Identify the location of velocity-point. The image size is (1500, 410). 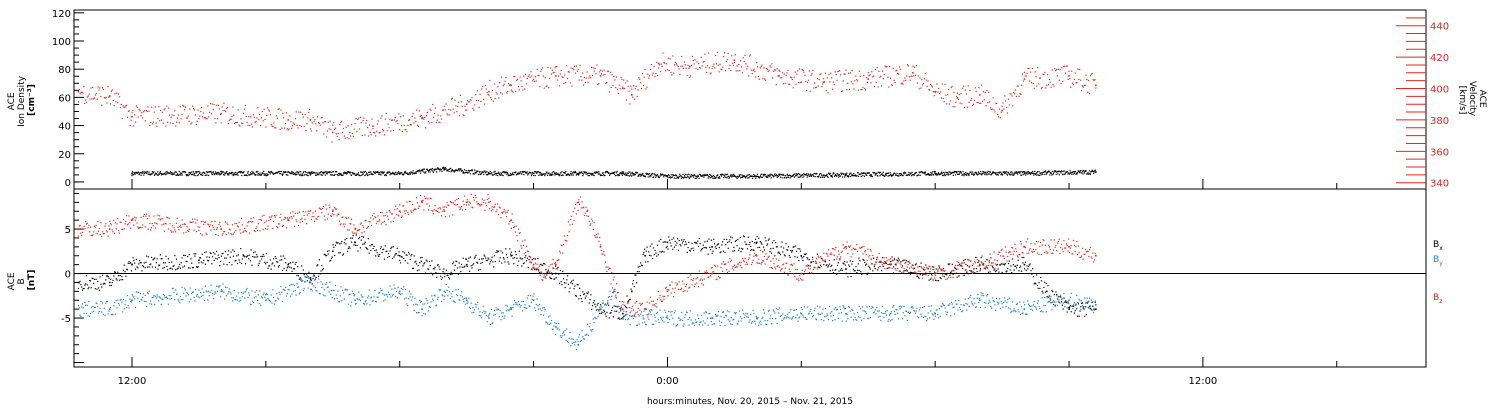
(935, 91).